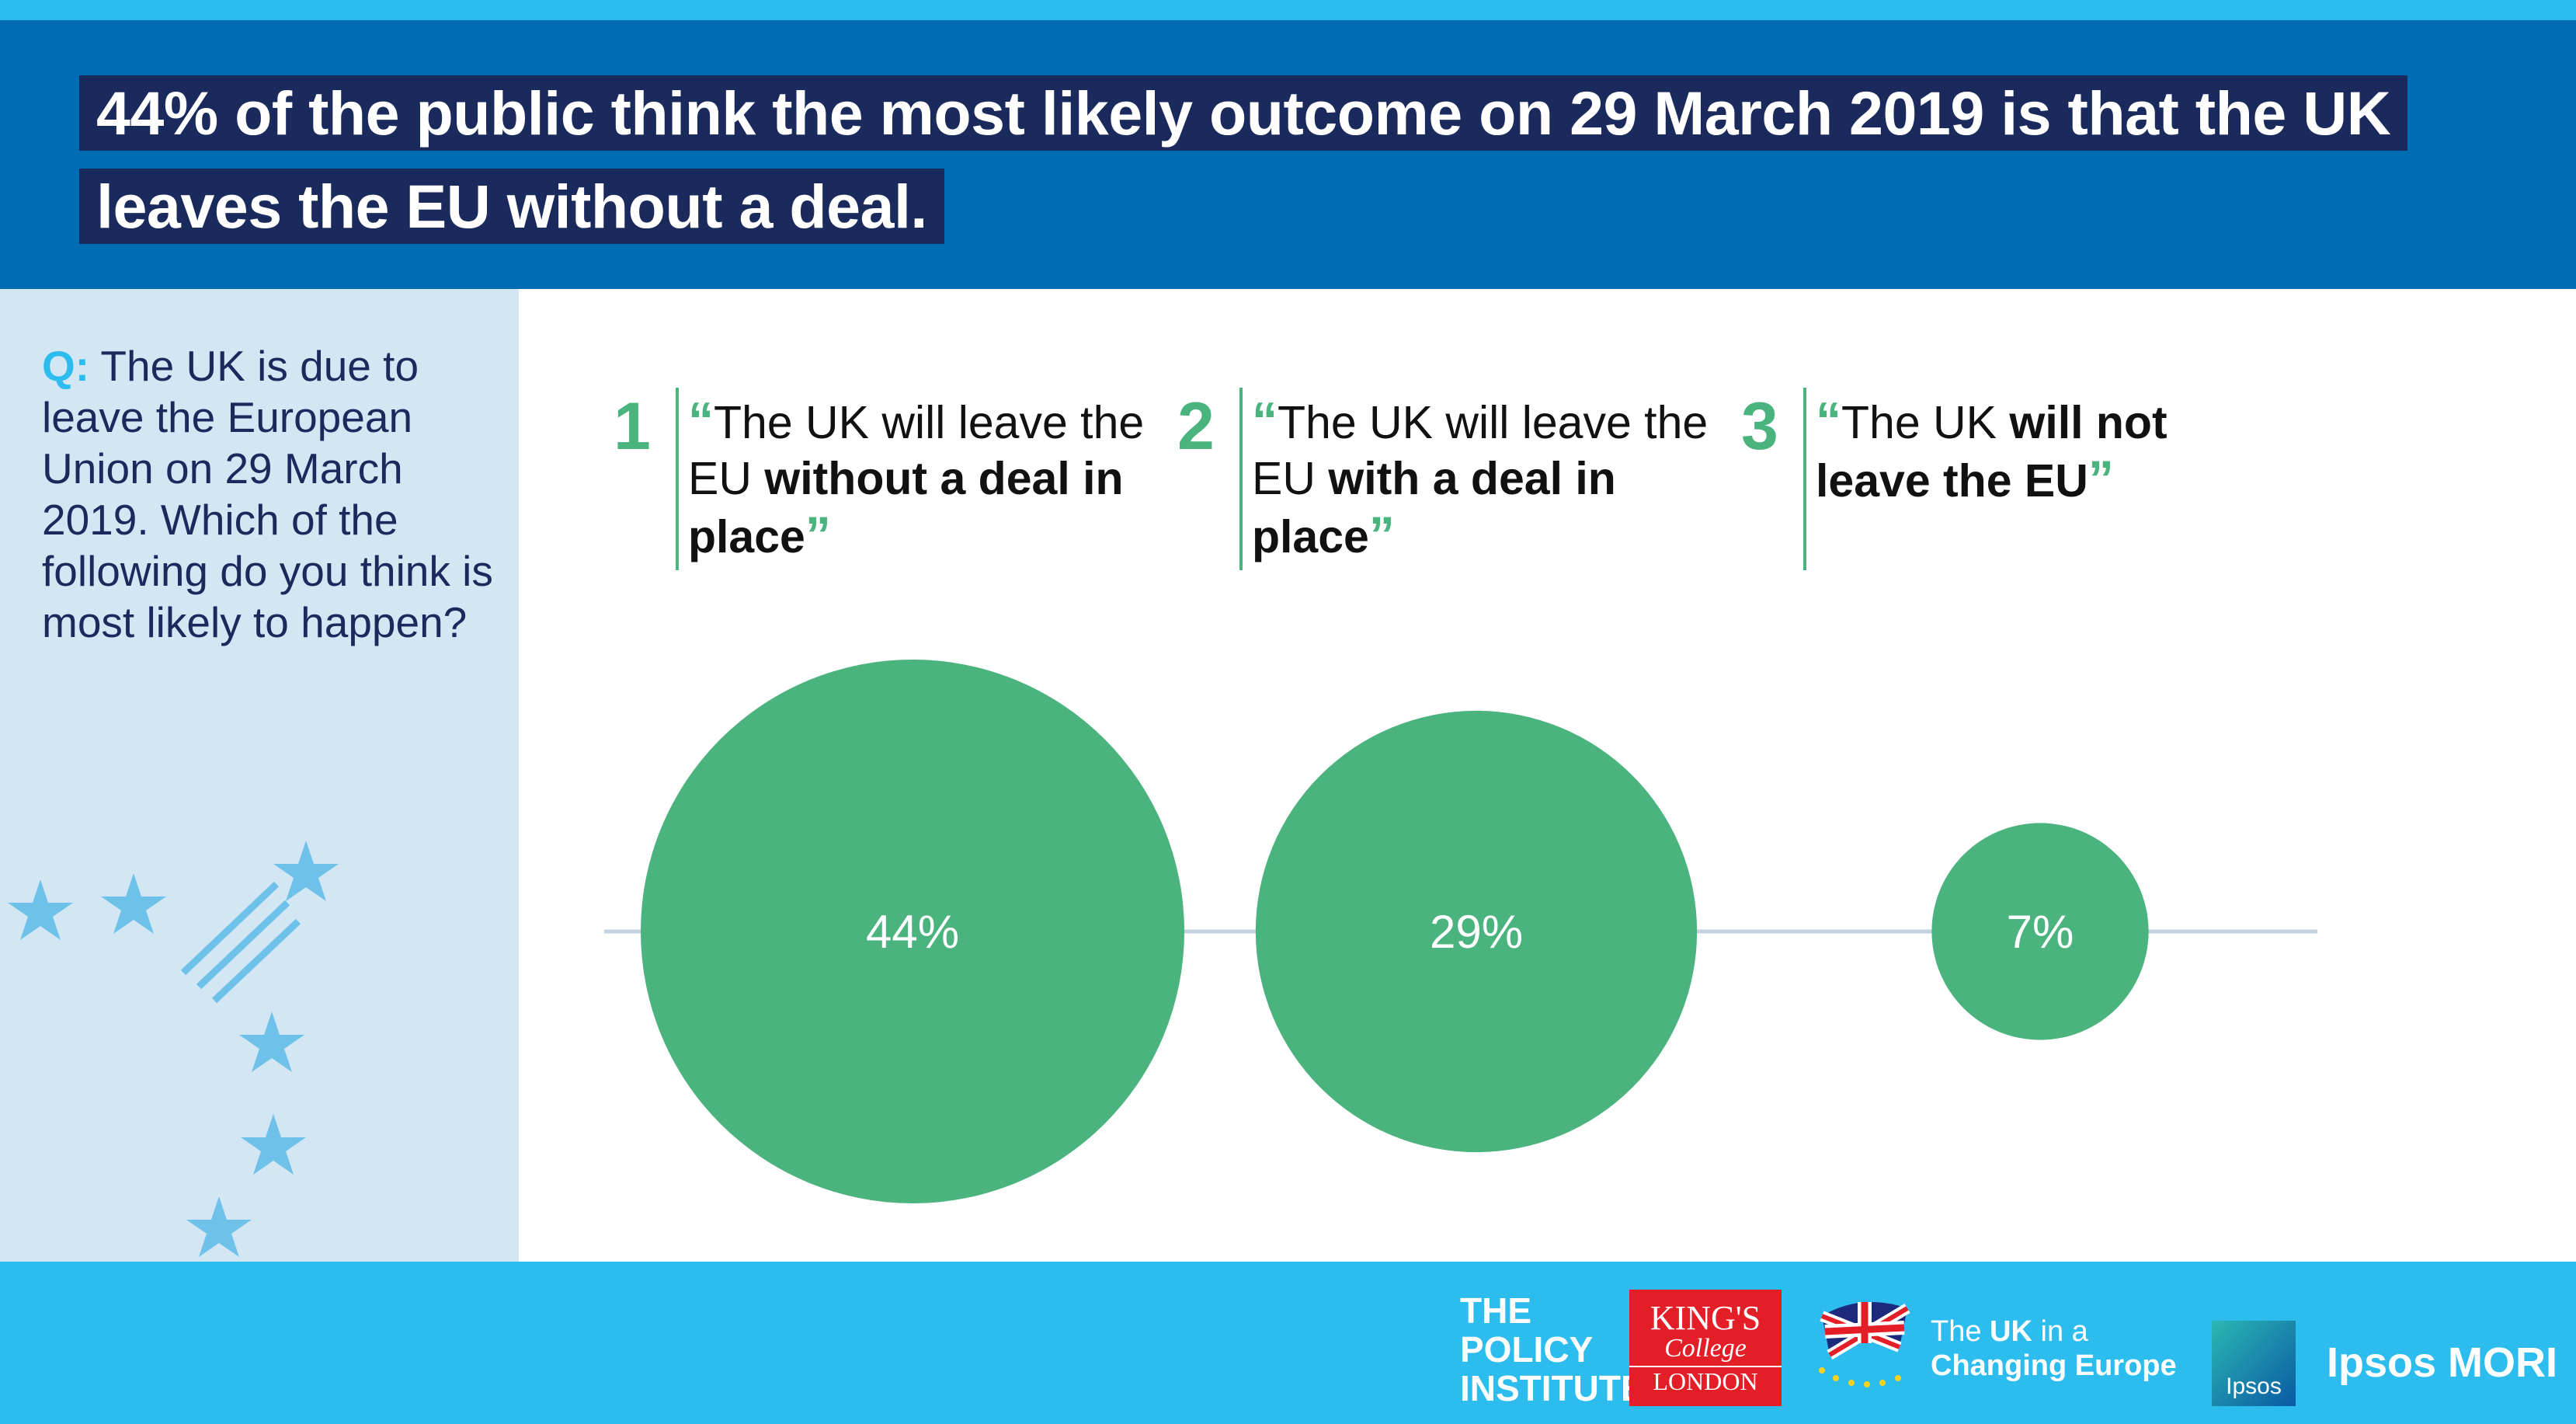  I want to click on option-label: “The UK will not leave the EU”, so click(2045, 450).